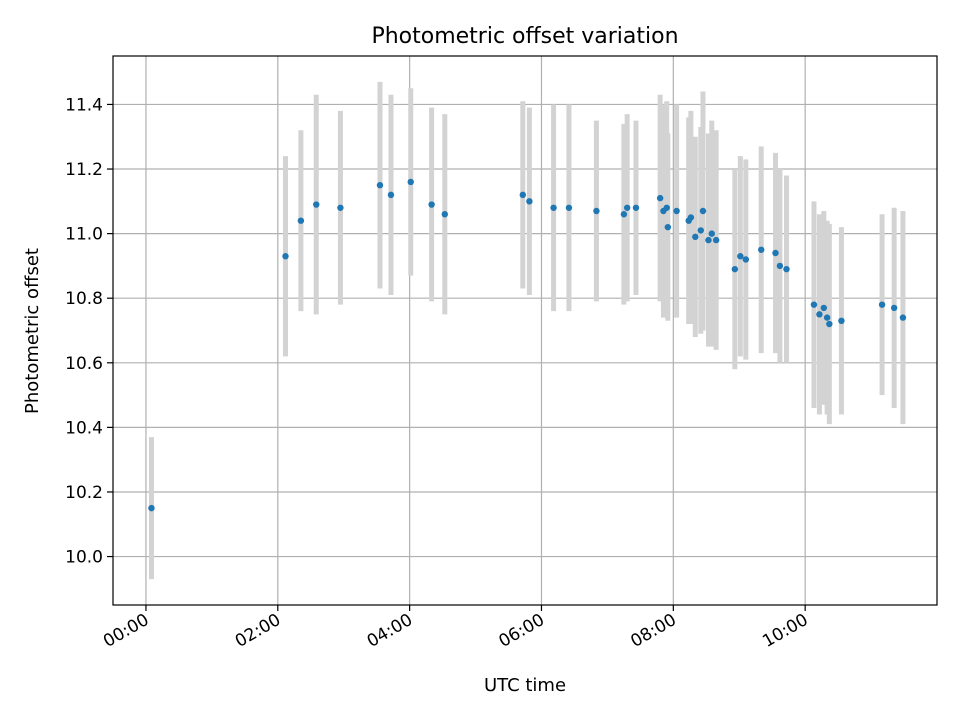 The height and width of the screenshot is (720, 960). What do you see at coordinates (84, 299) in the screenshot?
I see `y-tick-label: 10.8` at bounding box center [84, 299].